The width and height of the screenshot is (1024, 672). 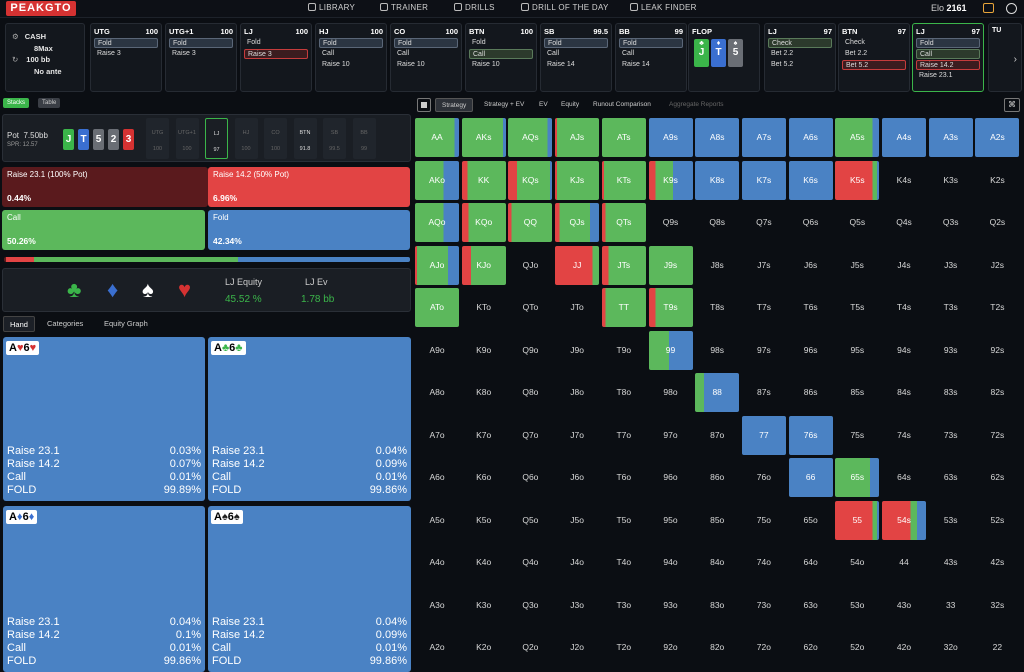 What do you see at coordinates (800, 57) in the screenshot?
I see `action-card-lj: LJ 97 Check Bet 2.2 Bet 5.2` at bounding box center [800, 57].